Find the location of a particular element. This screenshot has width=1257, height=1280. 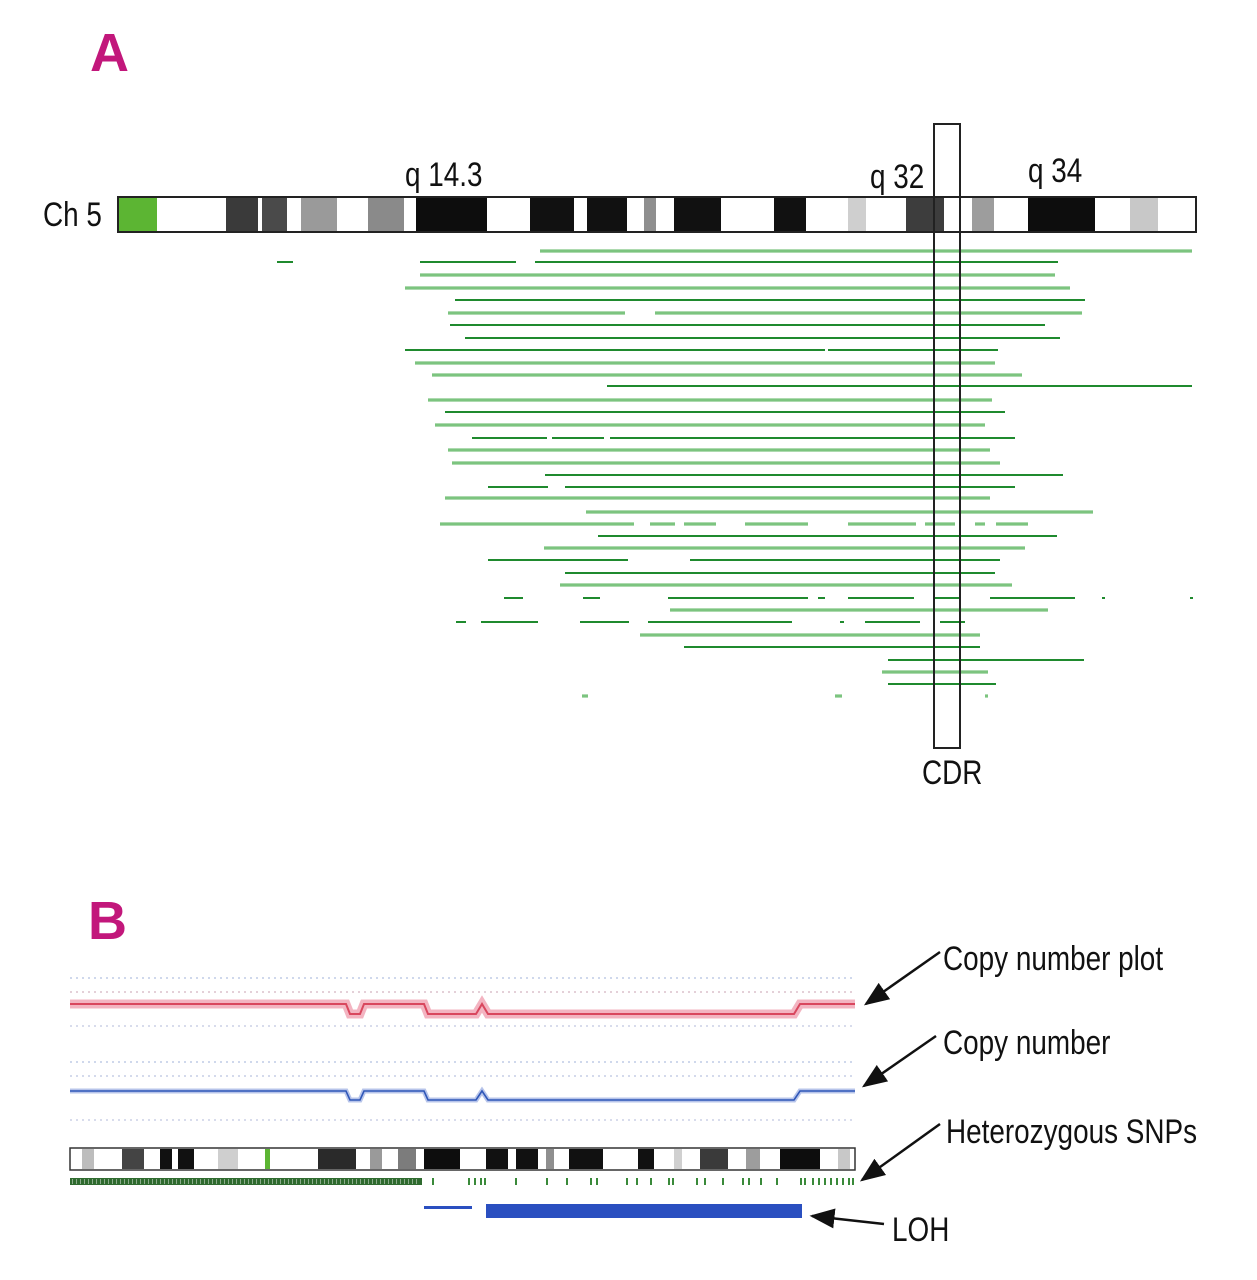

chromosome-ideogram-b is located at coordinates (462, 1159).